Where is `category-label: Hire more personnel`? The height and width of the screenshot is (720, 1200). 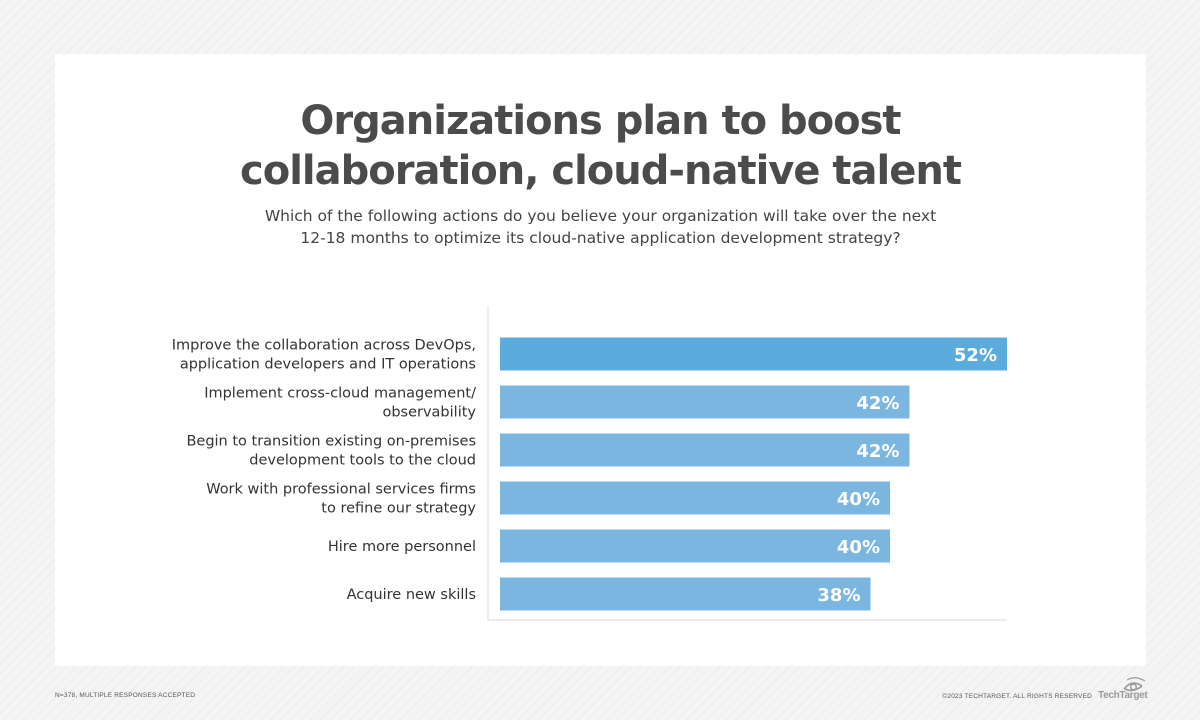
category-label: Hire more personnel is located at coordinates (402, 547).